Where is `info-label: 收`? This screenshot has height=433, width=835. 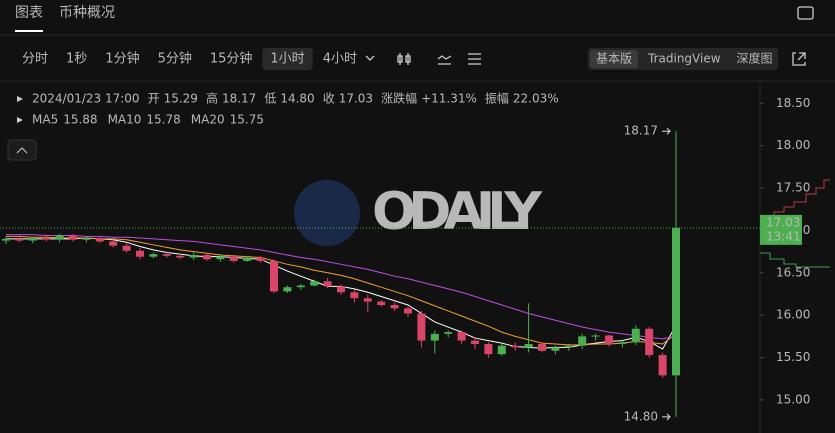
info-label: 收 is located at coordinates (329, 99).